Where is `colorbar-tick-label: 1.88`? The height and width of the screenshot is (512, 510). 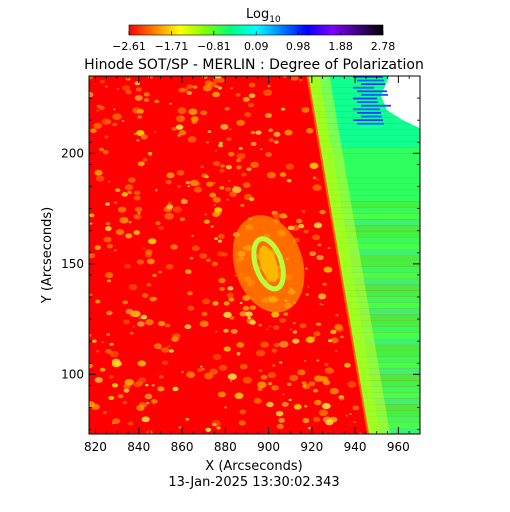
colorbar-tick-label: 1.88 is located at coordinates (340, 46).